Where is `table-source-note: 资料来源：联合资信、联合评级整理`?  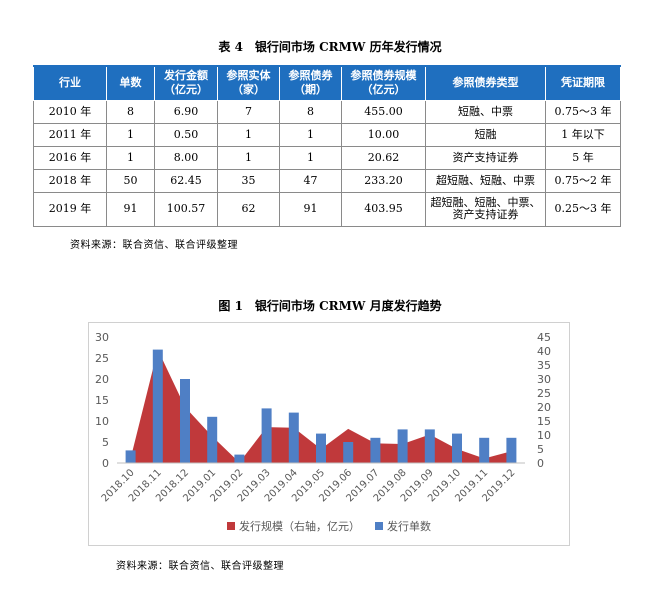 table-source-note: 资料来源：联合资信、联合评级整理 is located at coordinates (154, 245).